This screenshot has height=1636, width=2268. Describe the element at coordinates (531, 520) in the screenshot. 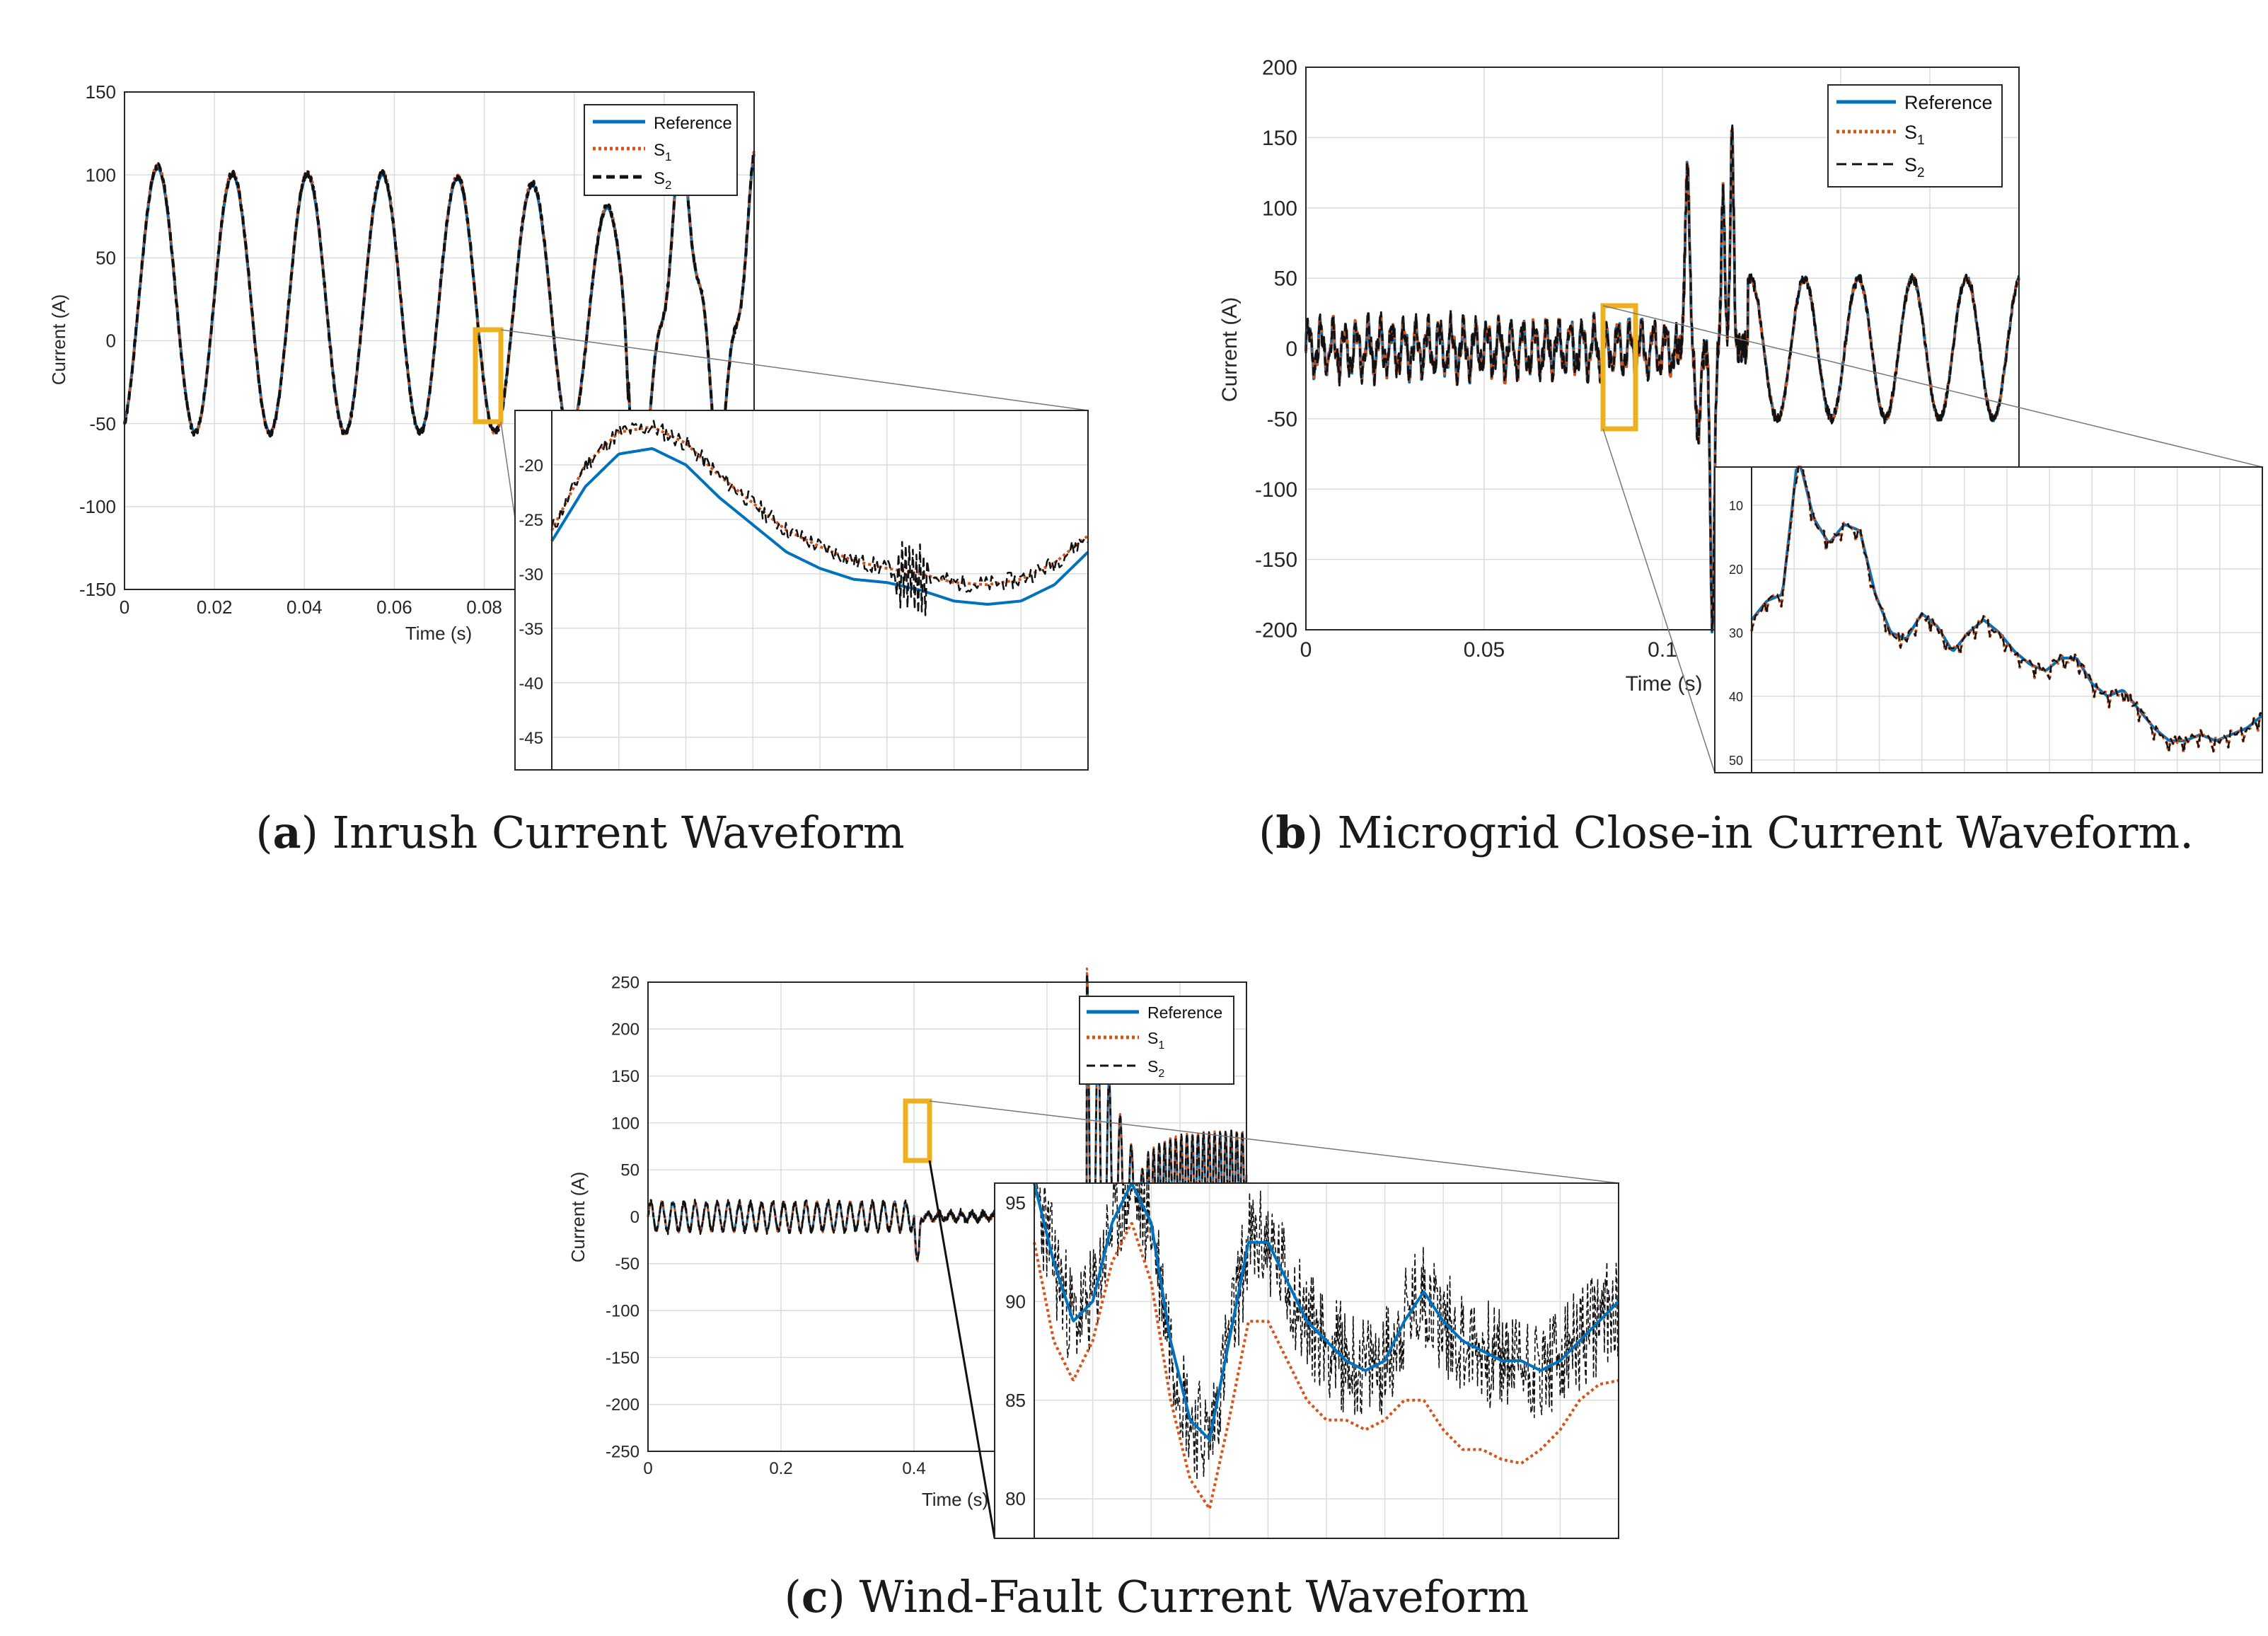

I see `a-inset-ytick-label: -25` at that location.